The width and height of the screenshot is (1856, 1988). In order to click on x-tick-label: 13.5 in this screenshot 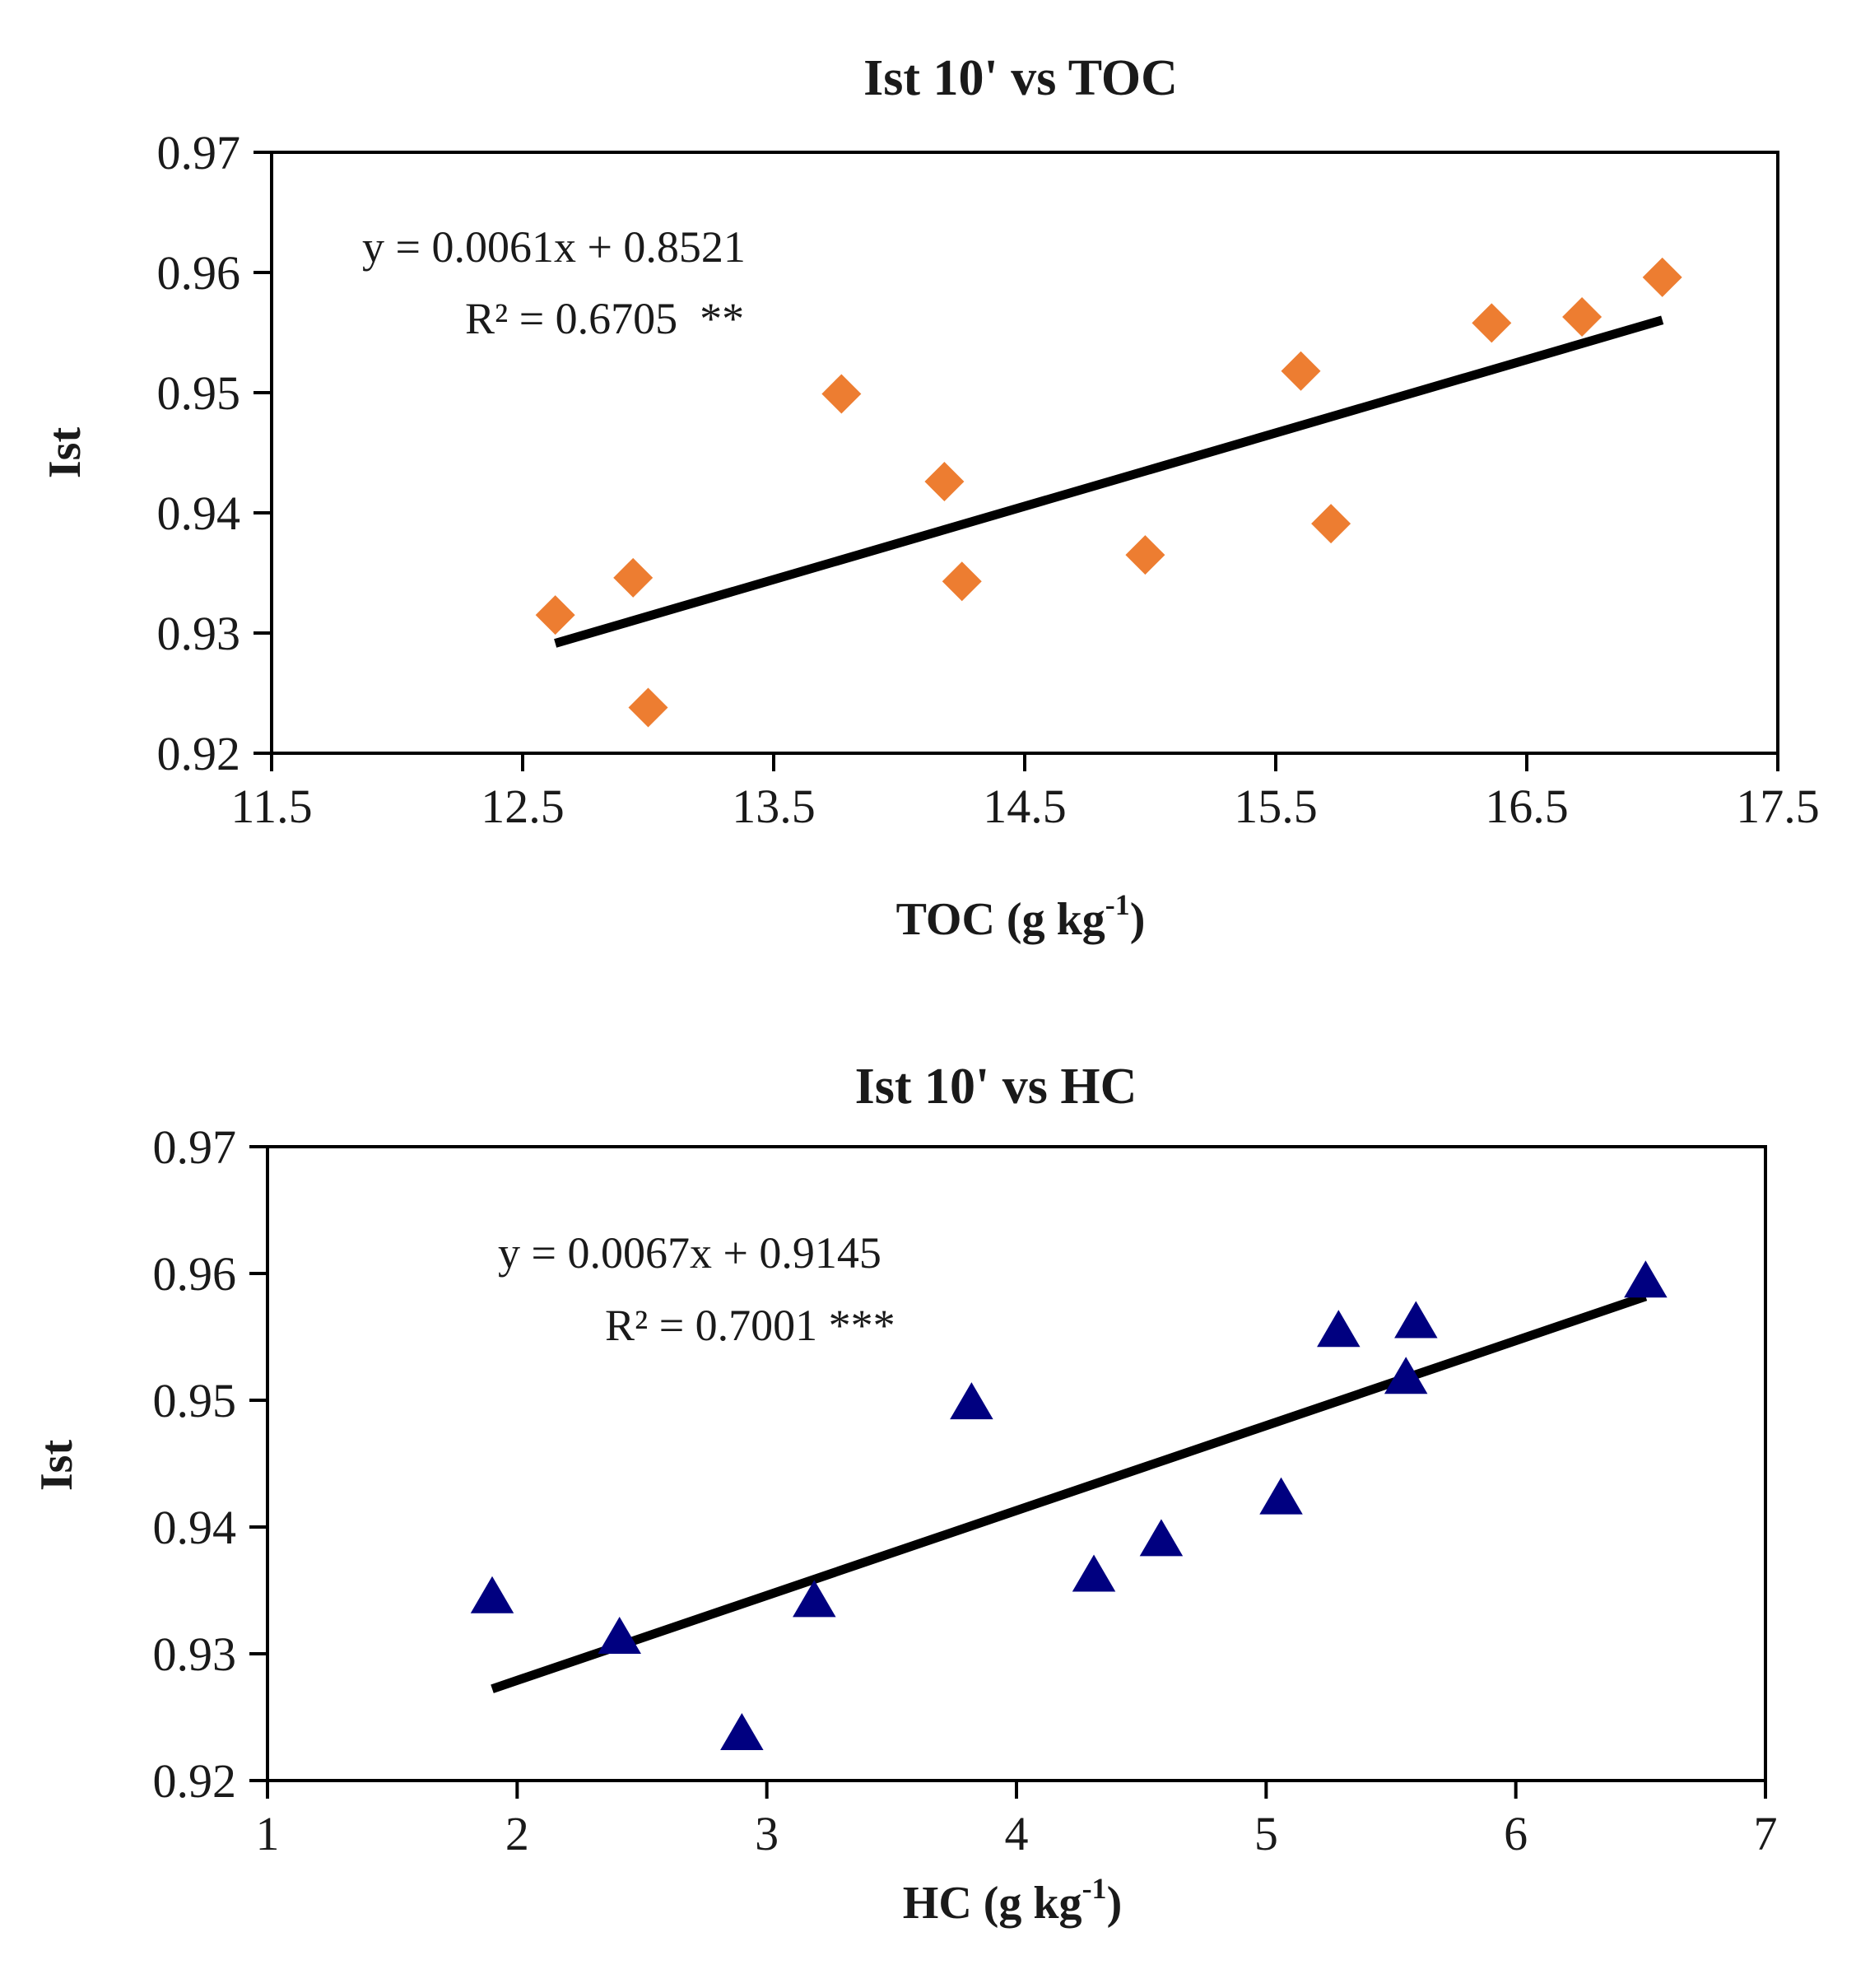, I will do `click(774, 806)`.